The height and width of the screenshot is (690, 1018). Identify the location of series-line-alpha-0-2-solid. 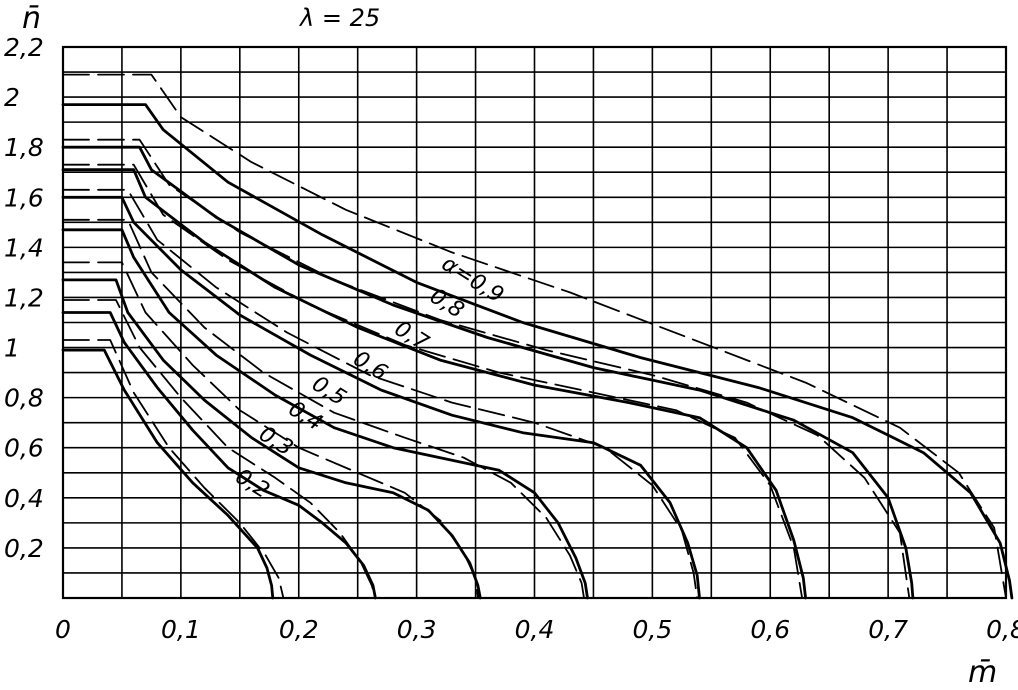
(168, 474).